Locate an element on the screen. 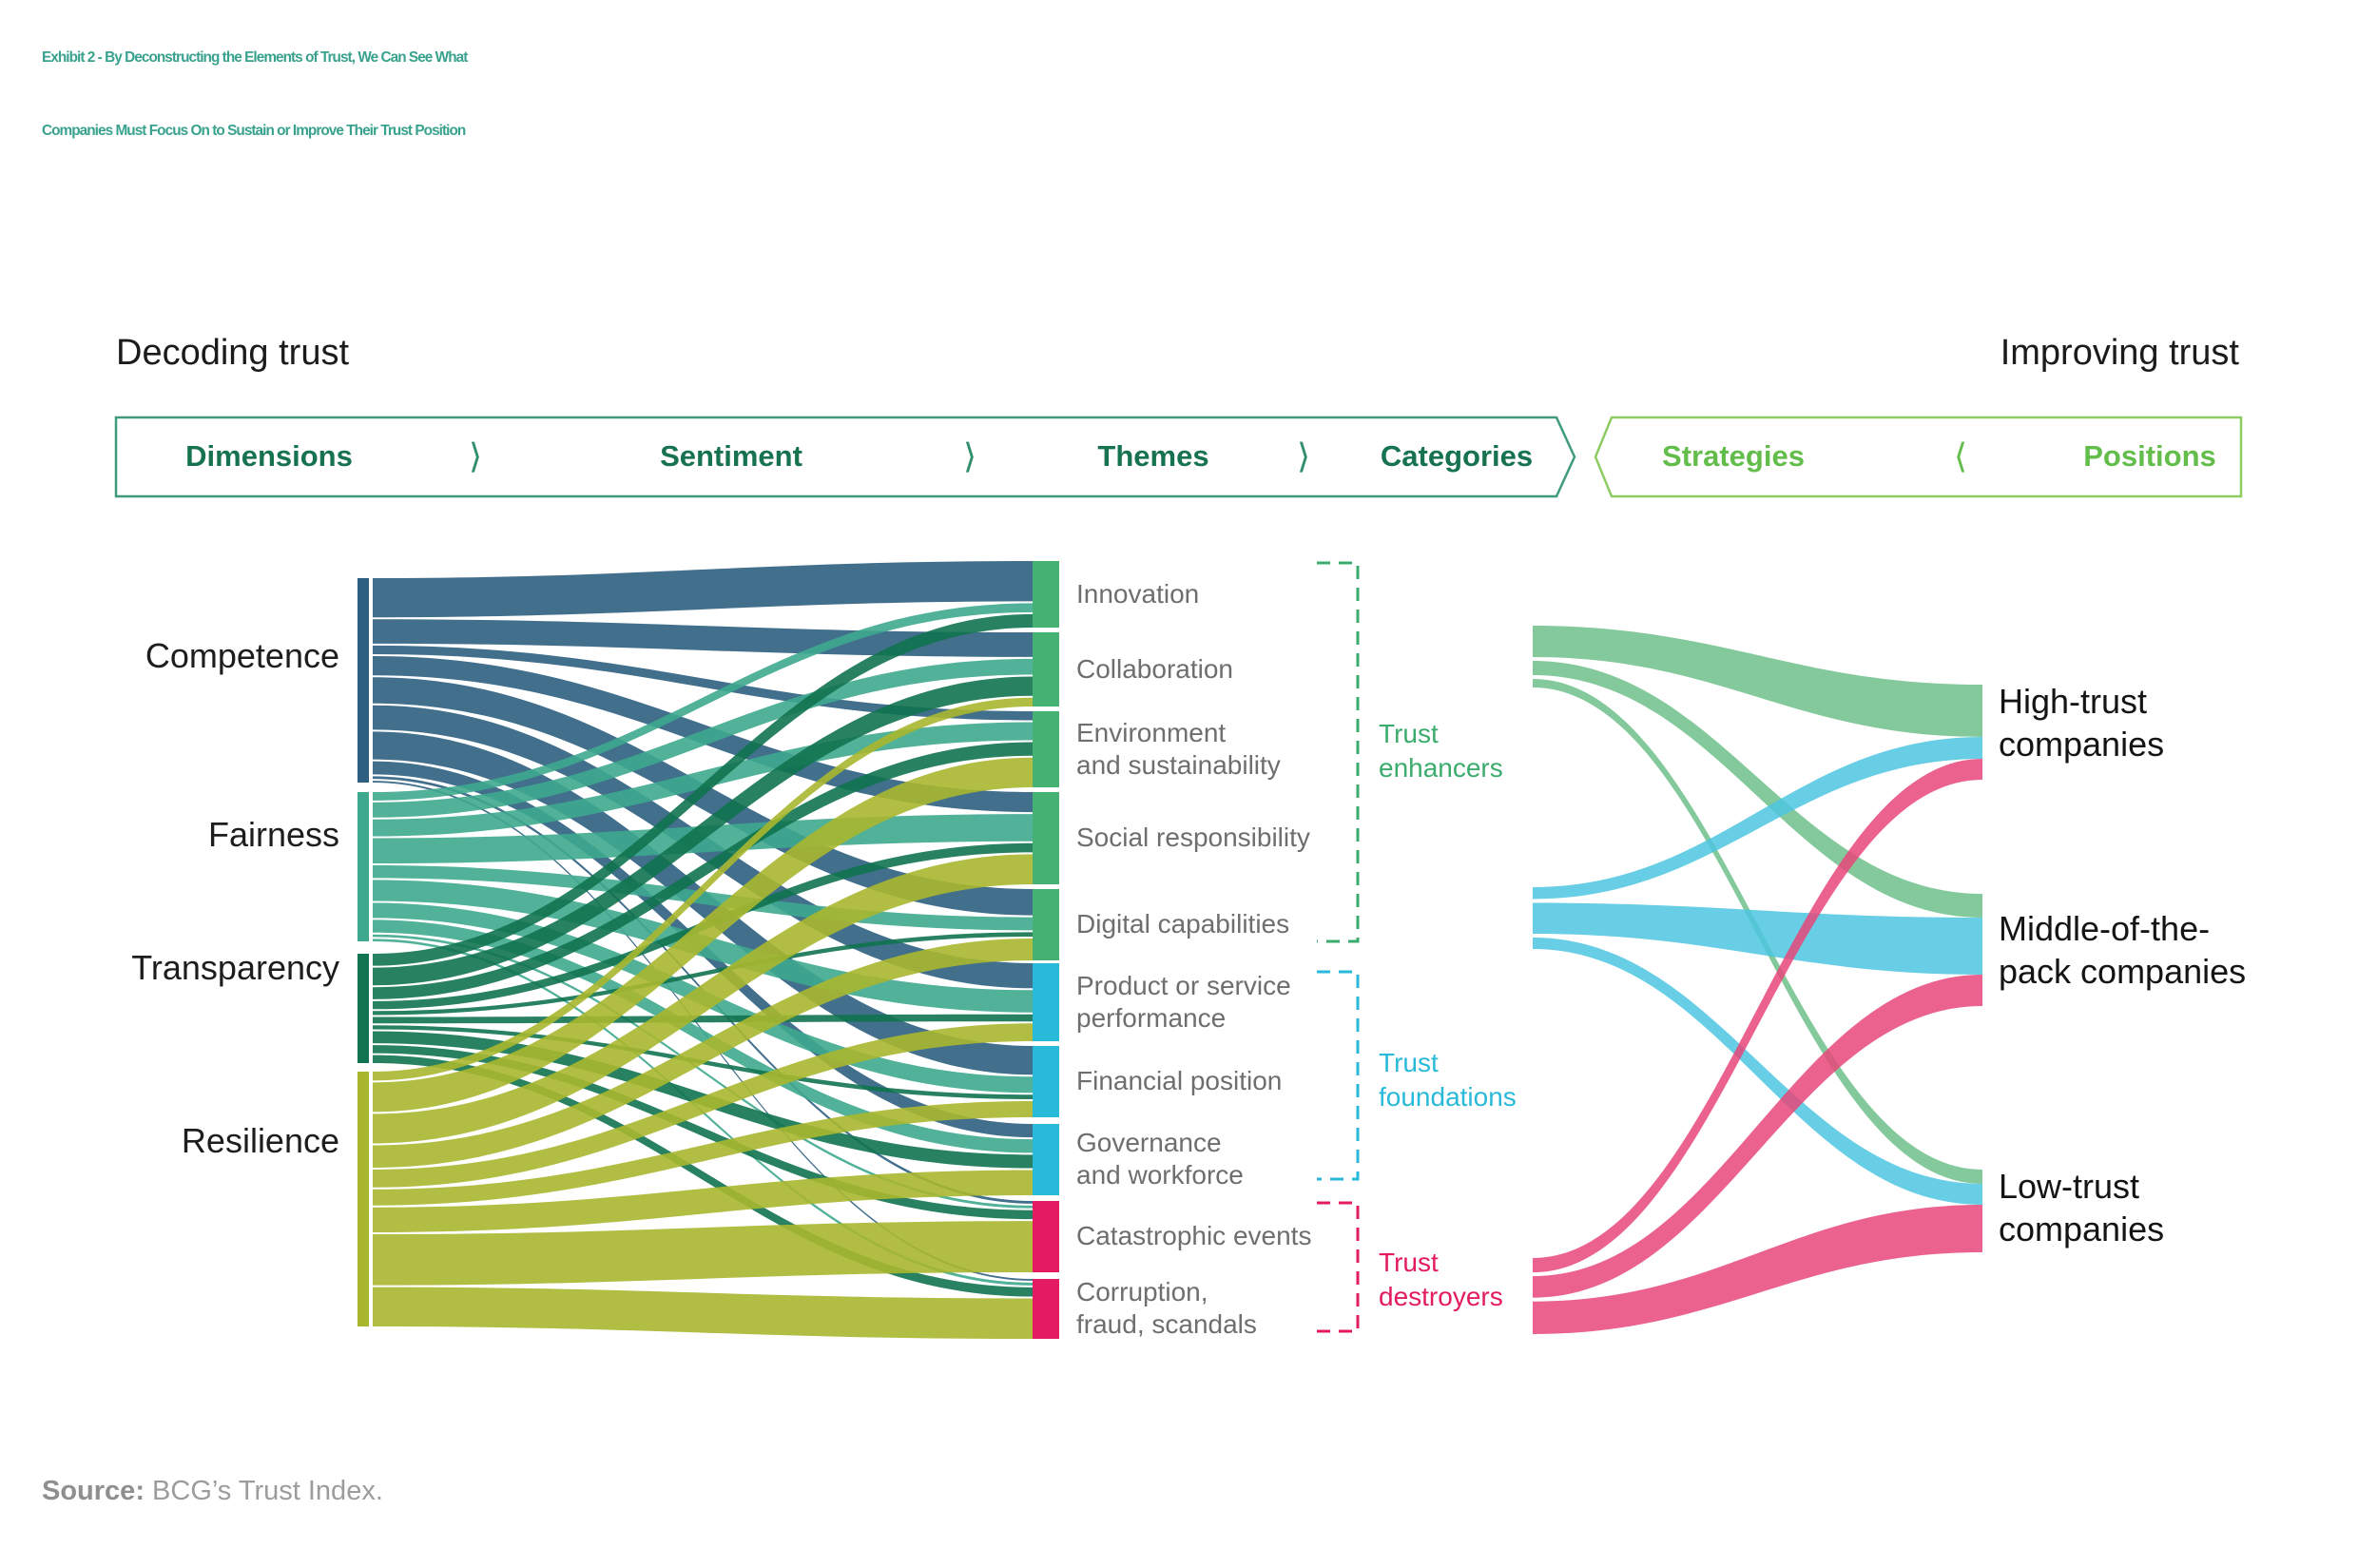 Image resolution: width=2358 pixels, height=1568 pixels. source-note: Source: BCG’s Trust Index. is located at coordinates (213, 1491).